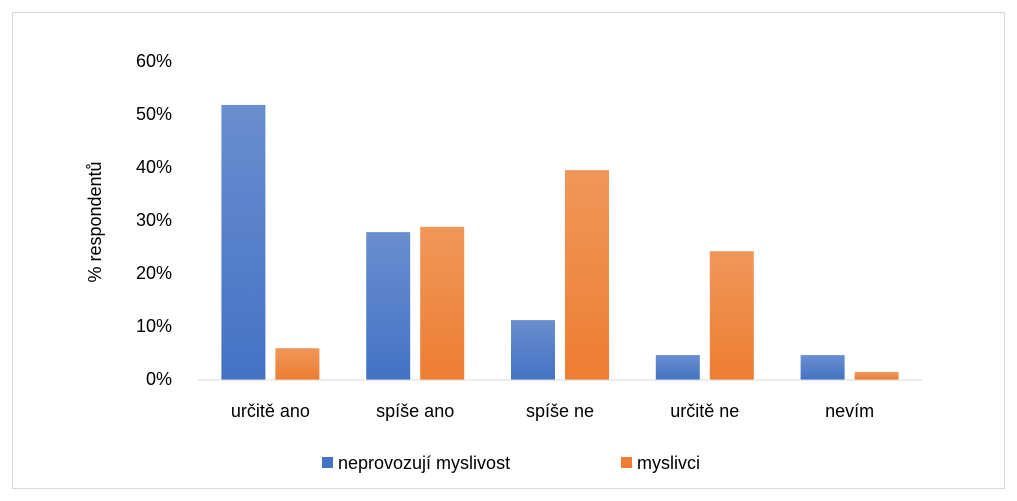 The width and height of the screenshot is (1017, 501). What do you see at coordinates (154, 167) in the screenshot?
I see `y-tick-label: 40%` at bounding box center [154, 167].